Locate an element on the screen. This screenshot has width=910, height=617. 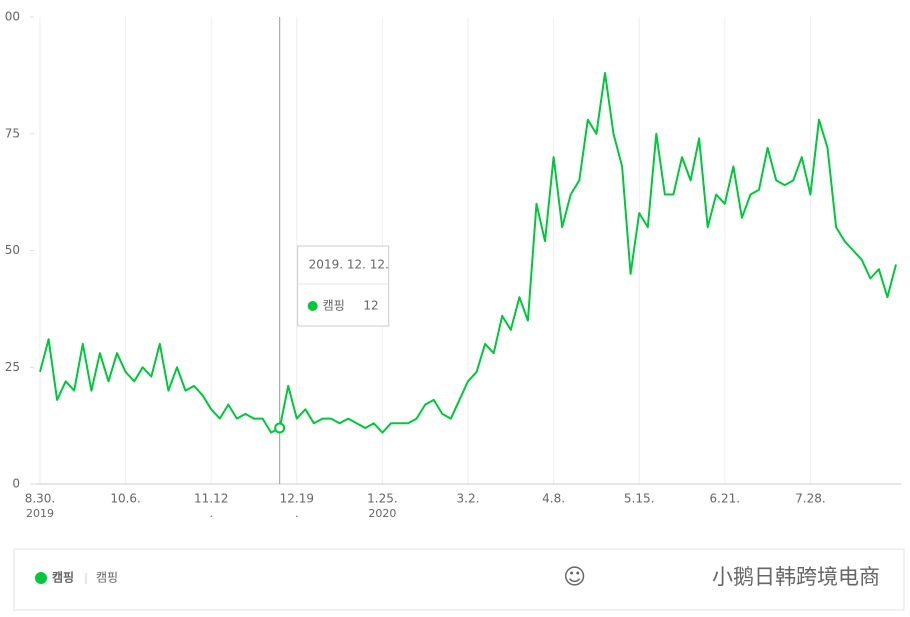
tooltip-box is located at coordinates (343, 286).